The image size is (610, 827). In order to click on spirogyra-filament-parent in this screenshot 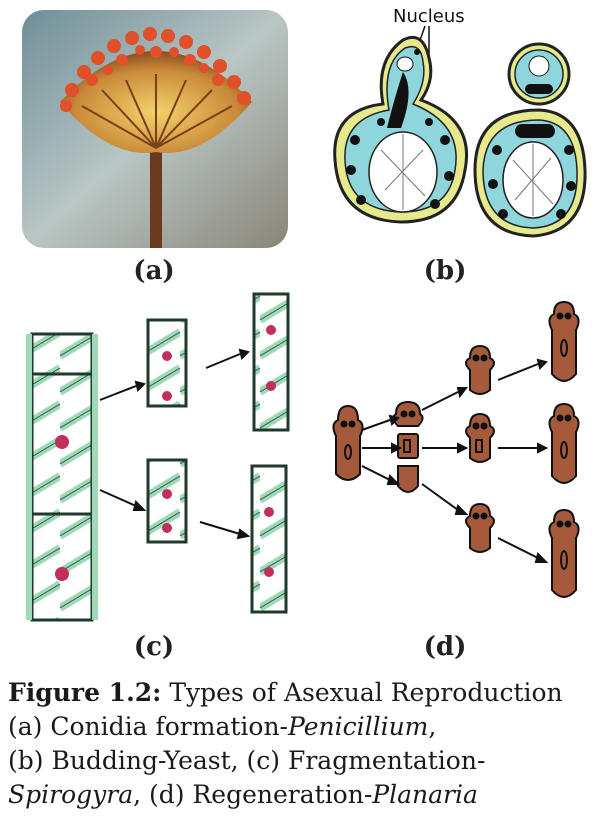, I will do `click(62, 477)`.